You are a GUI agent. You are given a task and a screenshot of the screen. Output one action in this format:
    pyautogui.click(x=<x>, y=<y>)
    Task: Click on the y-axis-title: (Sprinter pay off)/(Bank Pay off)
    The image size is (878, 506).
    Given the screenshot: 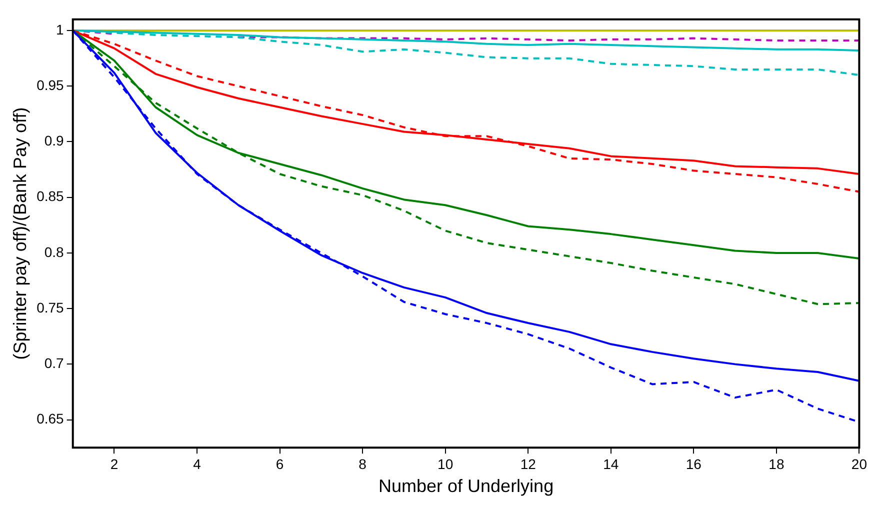 What is the action you would take?
    pyautogui.click(x=20, y=233)
    